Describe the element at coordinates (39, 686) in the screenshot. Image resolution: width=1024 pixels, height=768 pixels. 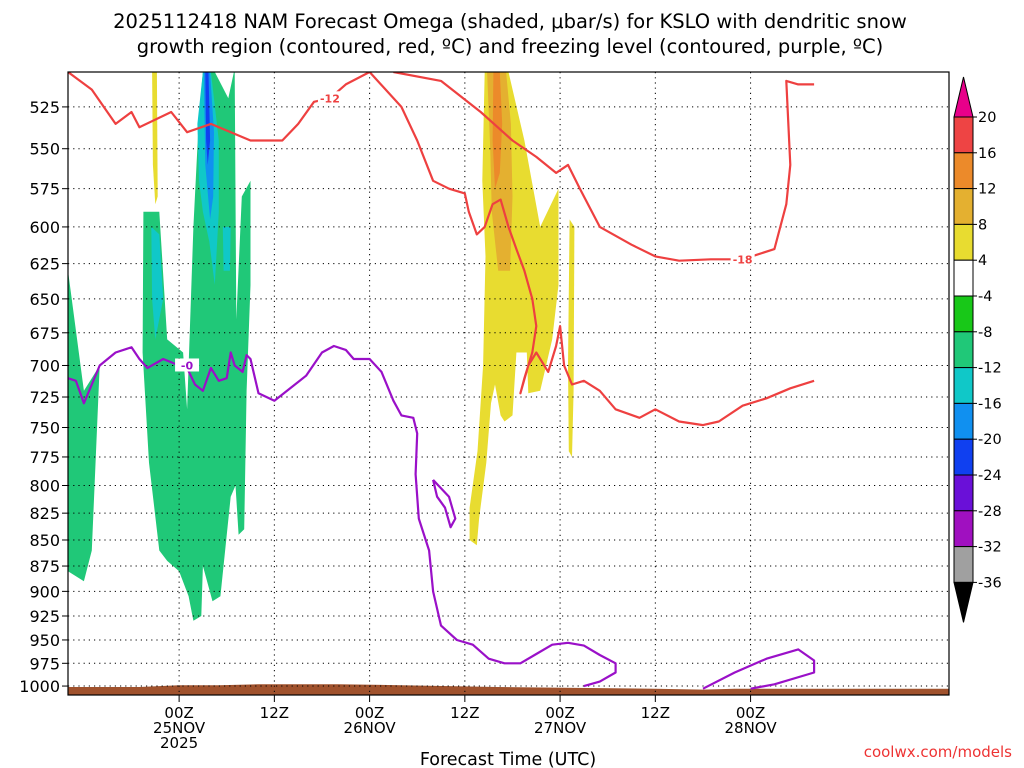
I see `y-tick-label: 1000` at that location.